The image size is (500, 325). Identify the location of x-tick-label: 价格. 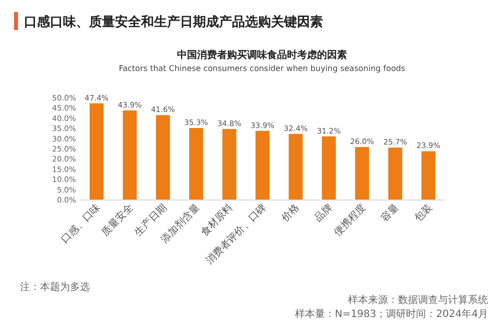
(290, 213).